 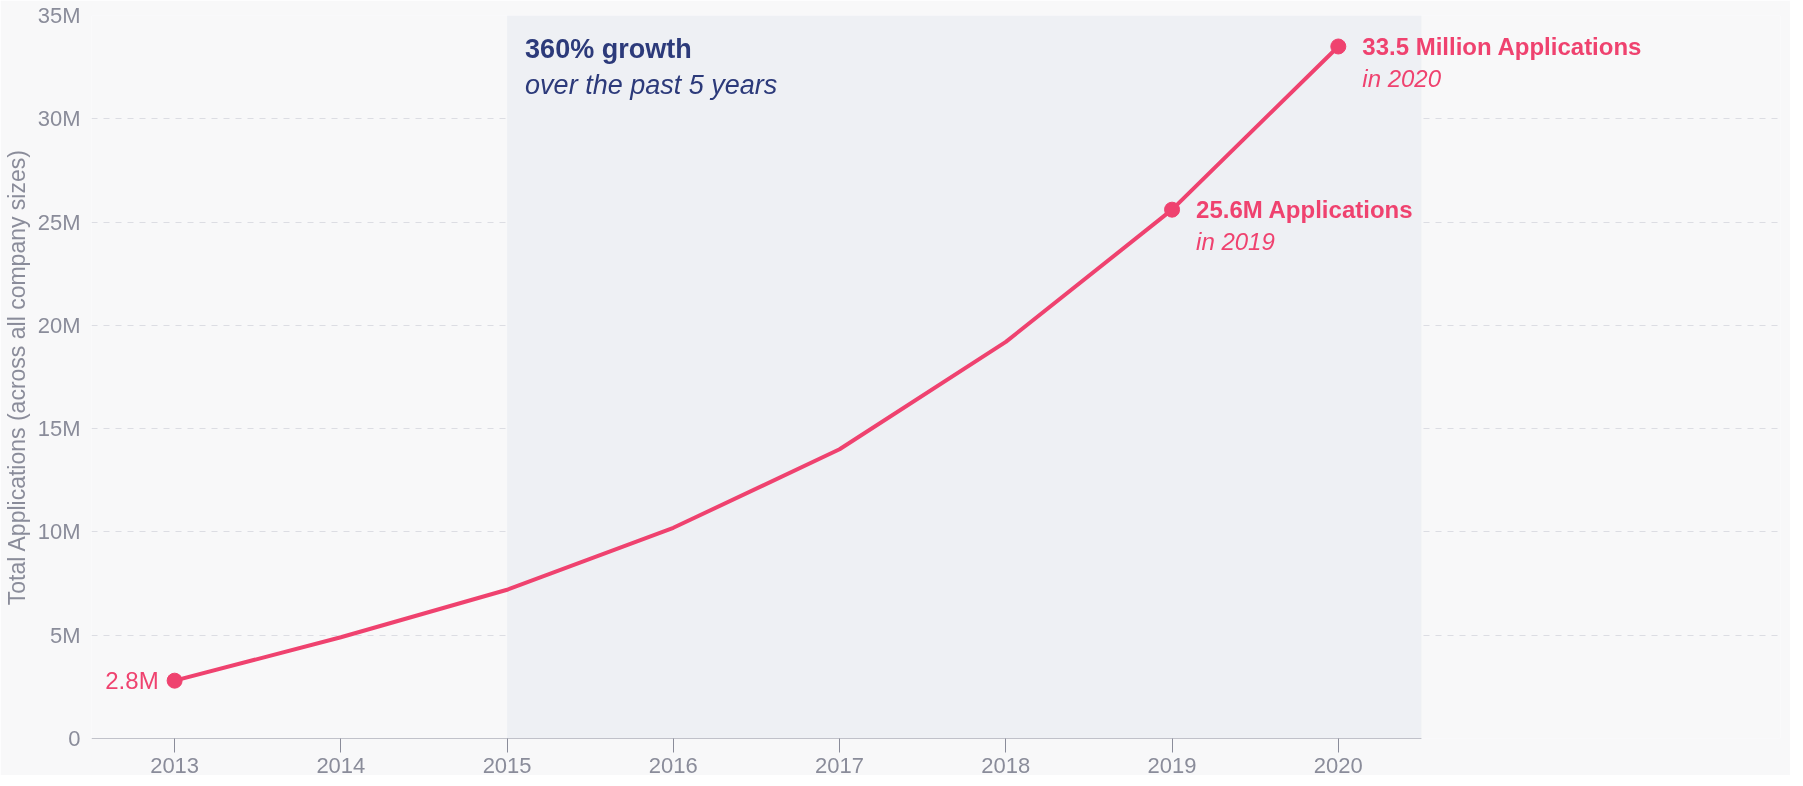 I want to click on data-label: 25.6M Applications, so click(x=1304, y=210).